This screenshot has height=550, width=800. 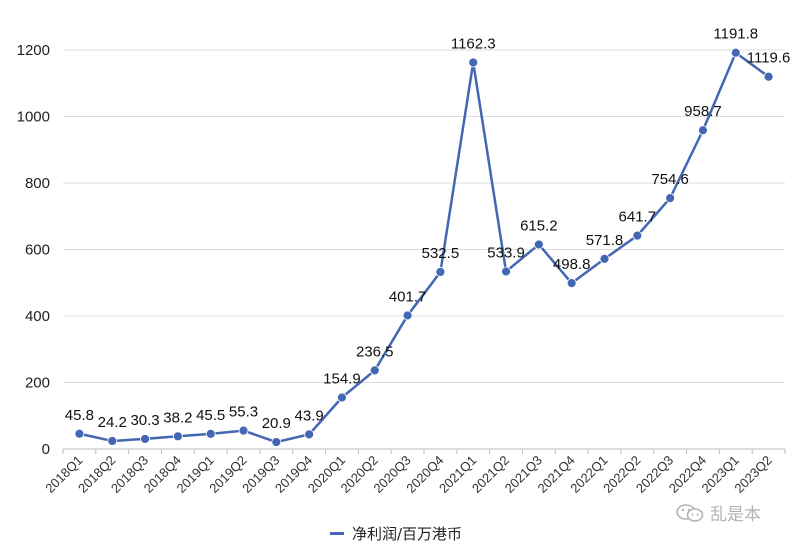 What do you see at coordinates (407, 534) in the screenshot?
I see `legend-label: 净利润/百万港币` at bounding box center [407, 534].